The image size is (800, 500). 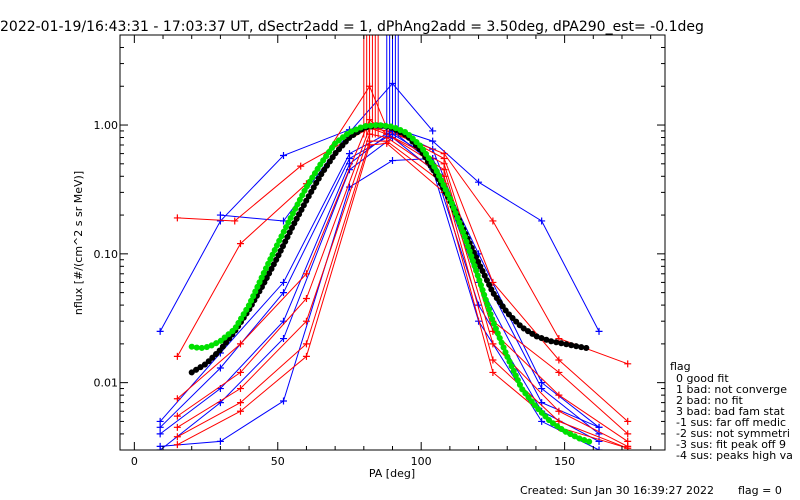 What do you see at coordinates (710, 400) in the screenshot?
I see `legend-entry: 2 bad: no fit` at bounding box center [710, 400].